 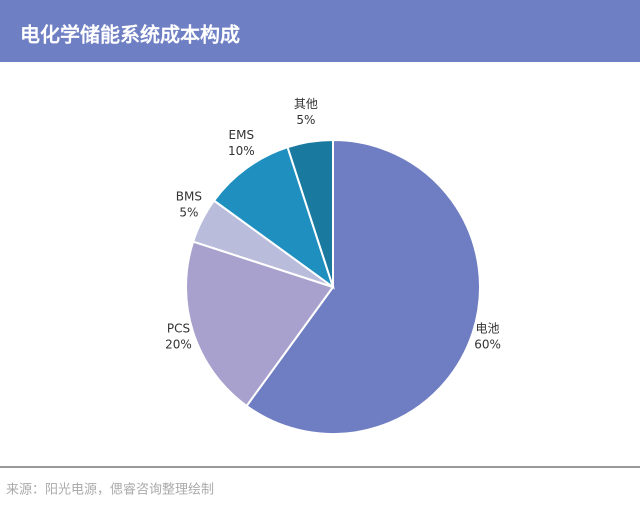 What do you see at coordinates (306, 104) in the screenshot?
I see `slice-label: 其他` at bounding box center [306, 104].